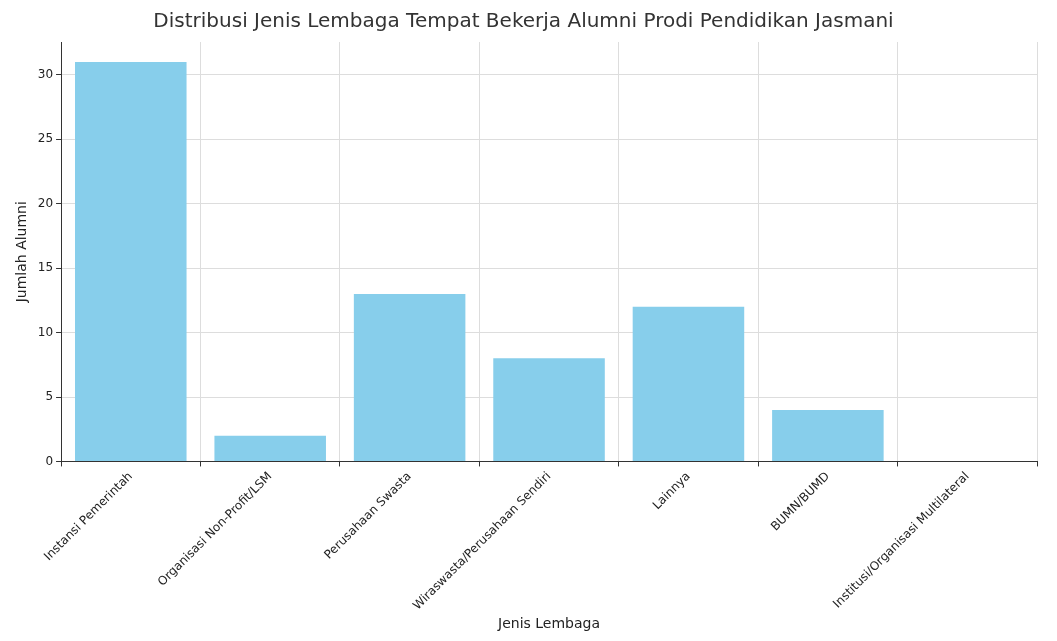 This screenshot has width=1057, height=641. I want to click on y-tick-label: 30, so click(45, 73).